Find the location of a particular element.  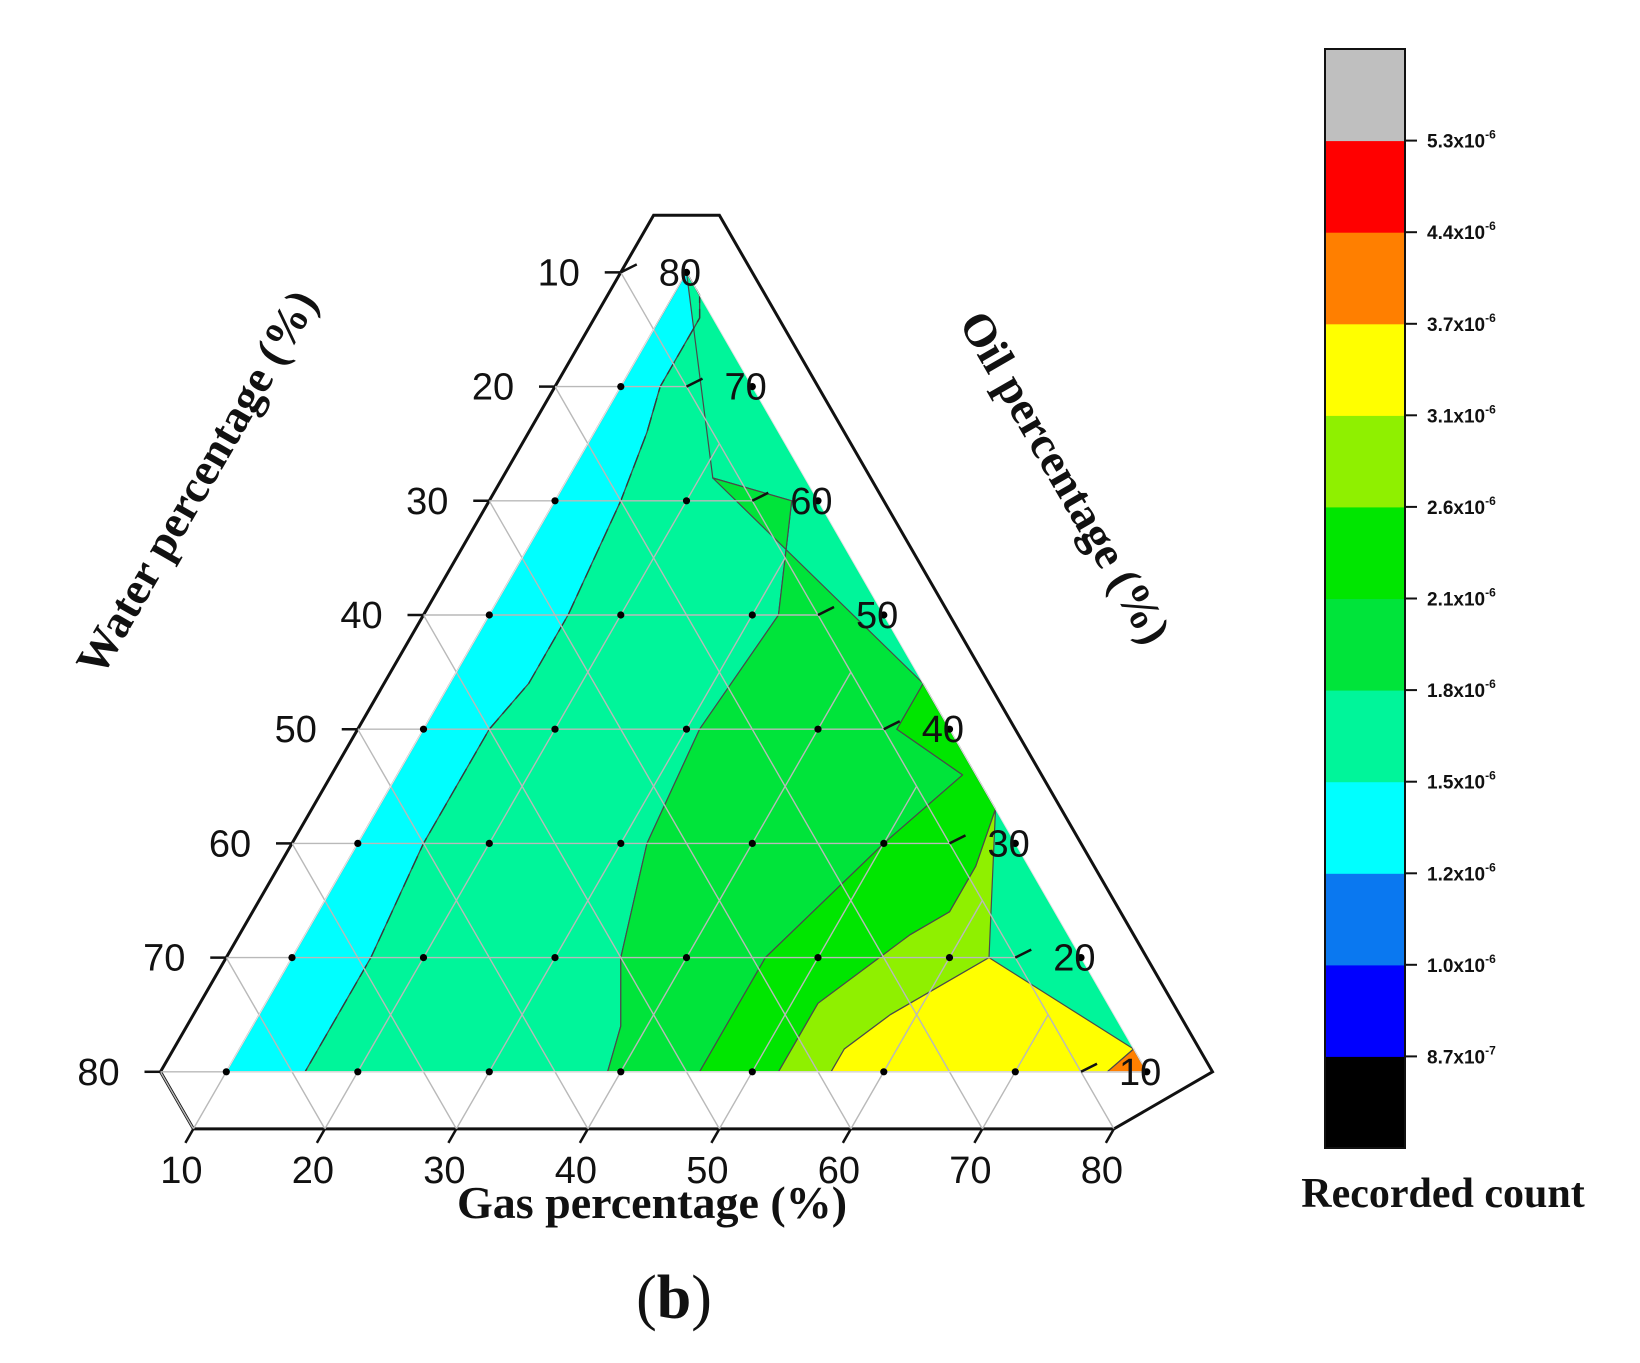

colorbar-label-10: 4.4x10⁻⁶ is located at coordinates (1461, 231).